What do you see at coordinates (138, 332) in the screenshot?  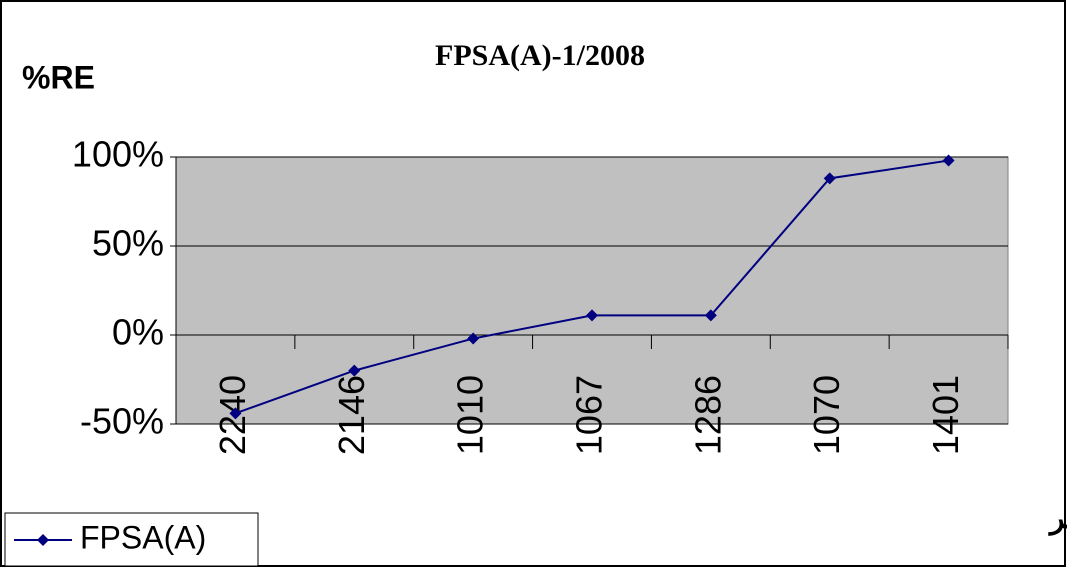 I see `y-tick-label: 0%` at bounding box center [138, 332].